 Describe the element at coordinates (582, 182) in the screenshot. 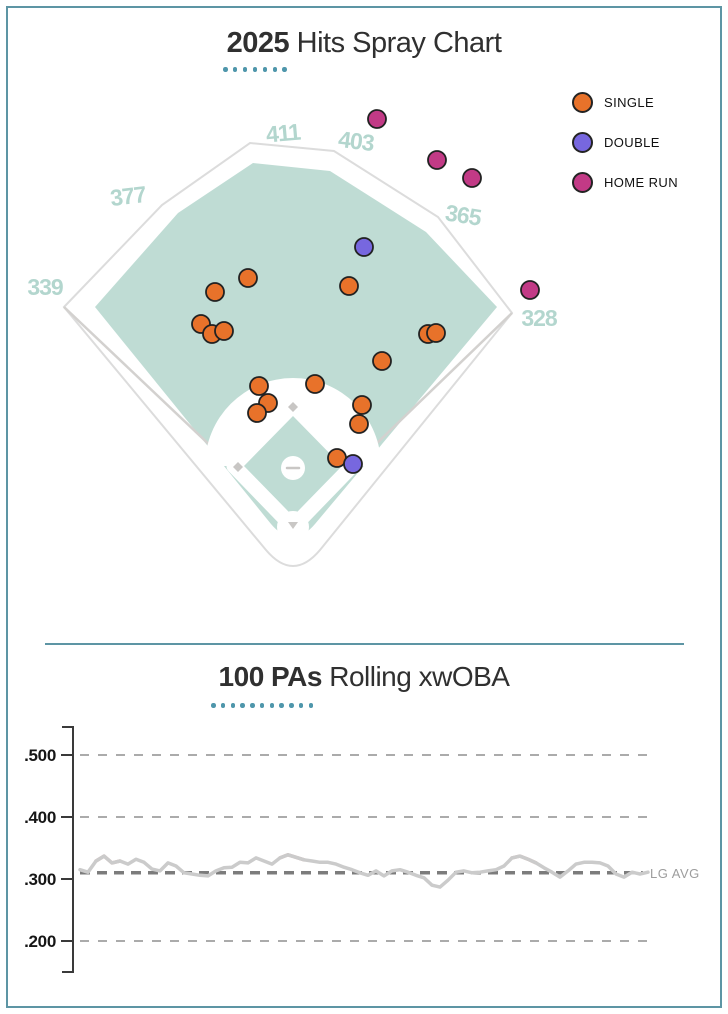

I see `home-run-swatch` at that location.